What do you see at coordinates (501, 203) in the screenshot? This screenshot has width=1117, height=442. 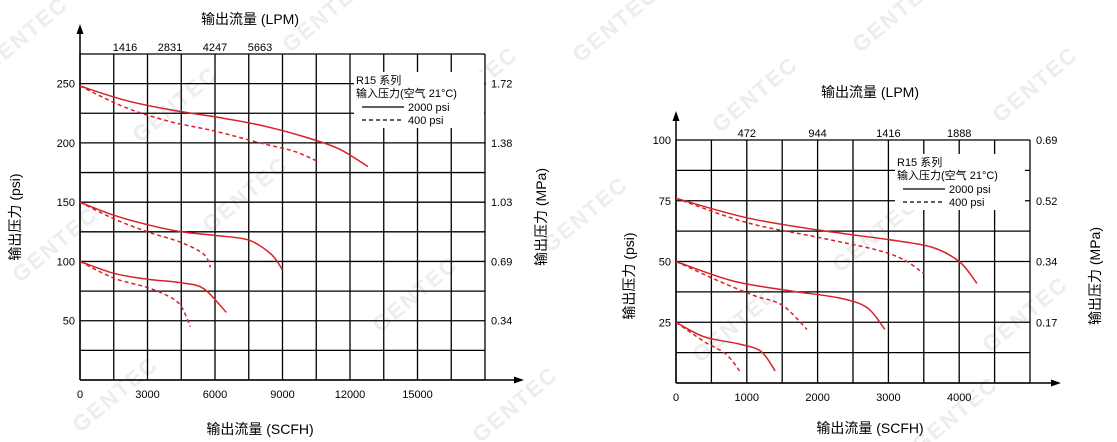 I see `right-axis-tick-label: 1.03` at bounding box center [501, 203].